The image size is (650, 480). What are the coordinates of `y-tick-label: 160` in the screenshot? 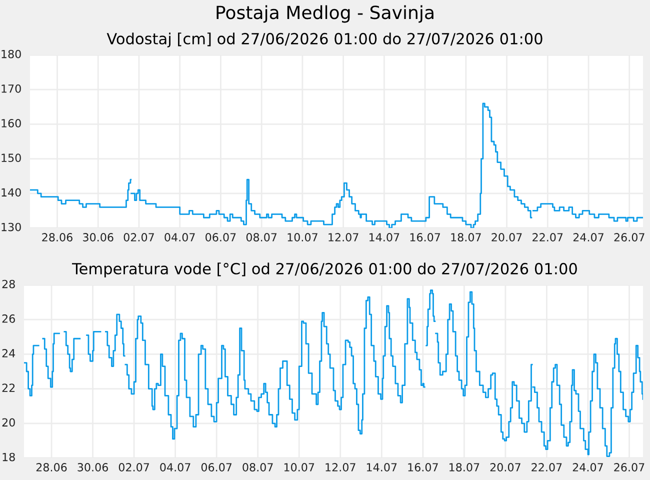 It's located at (11, 123).